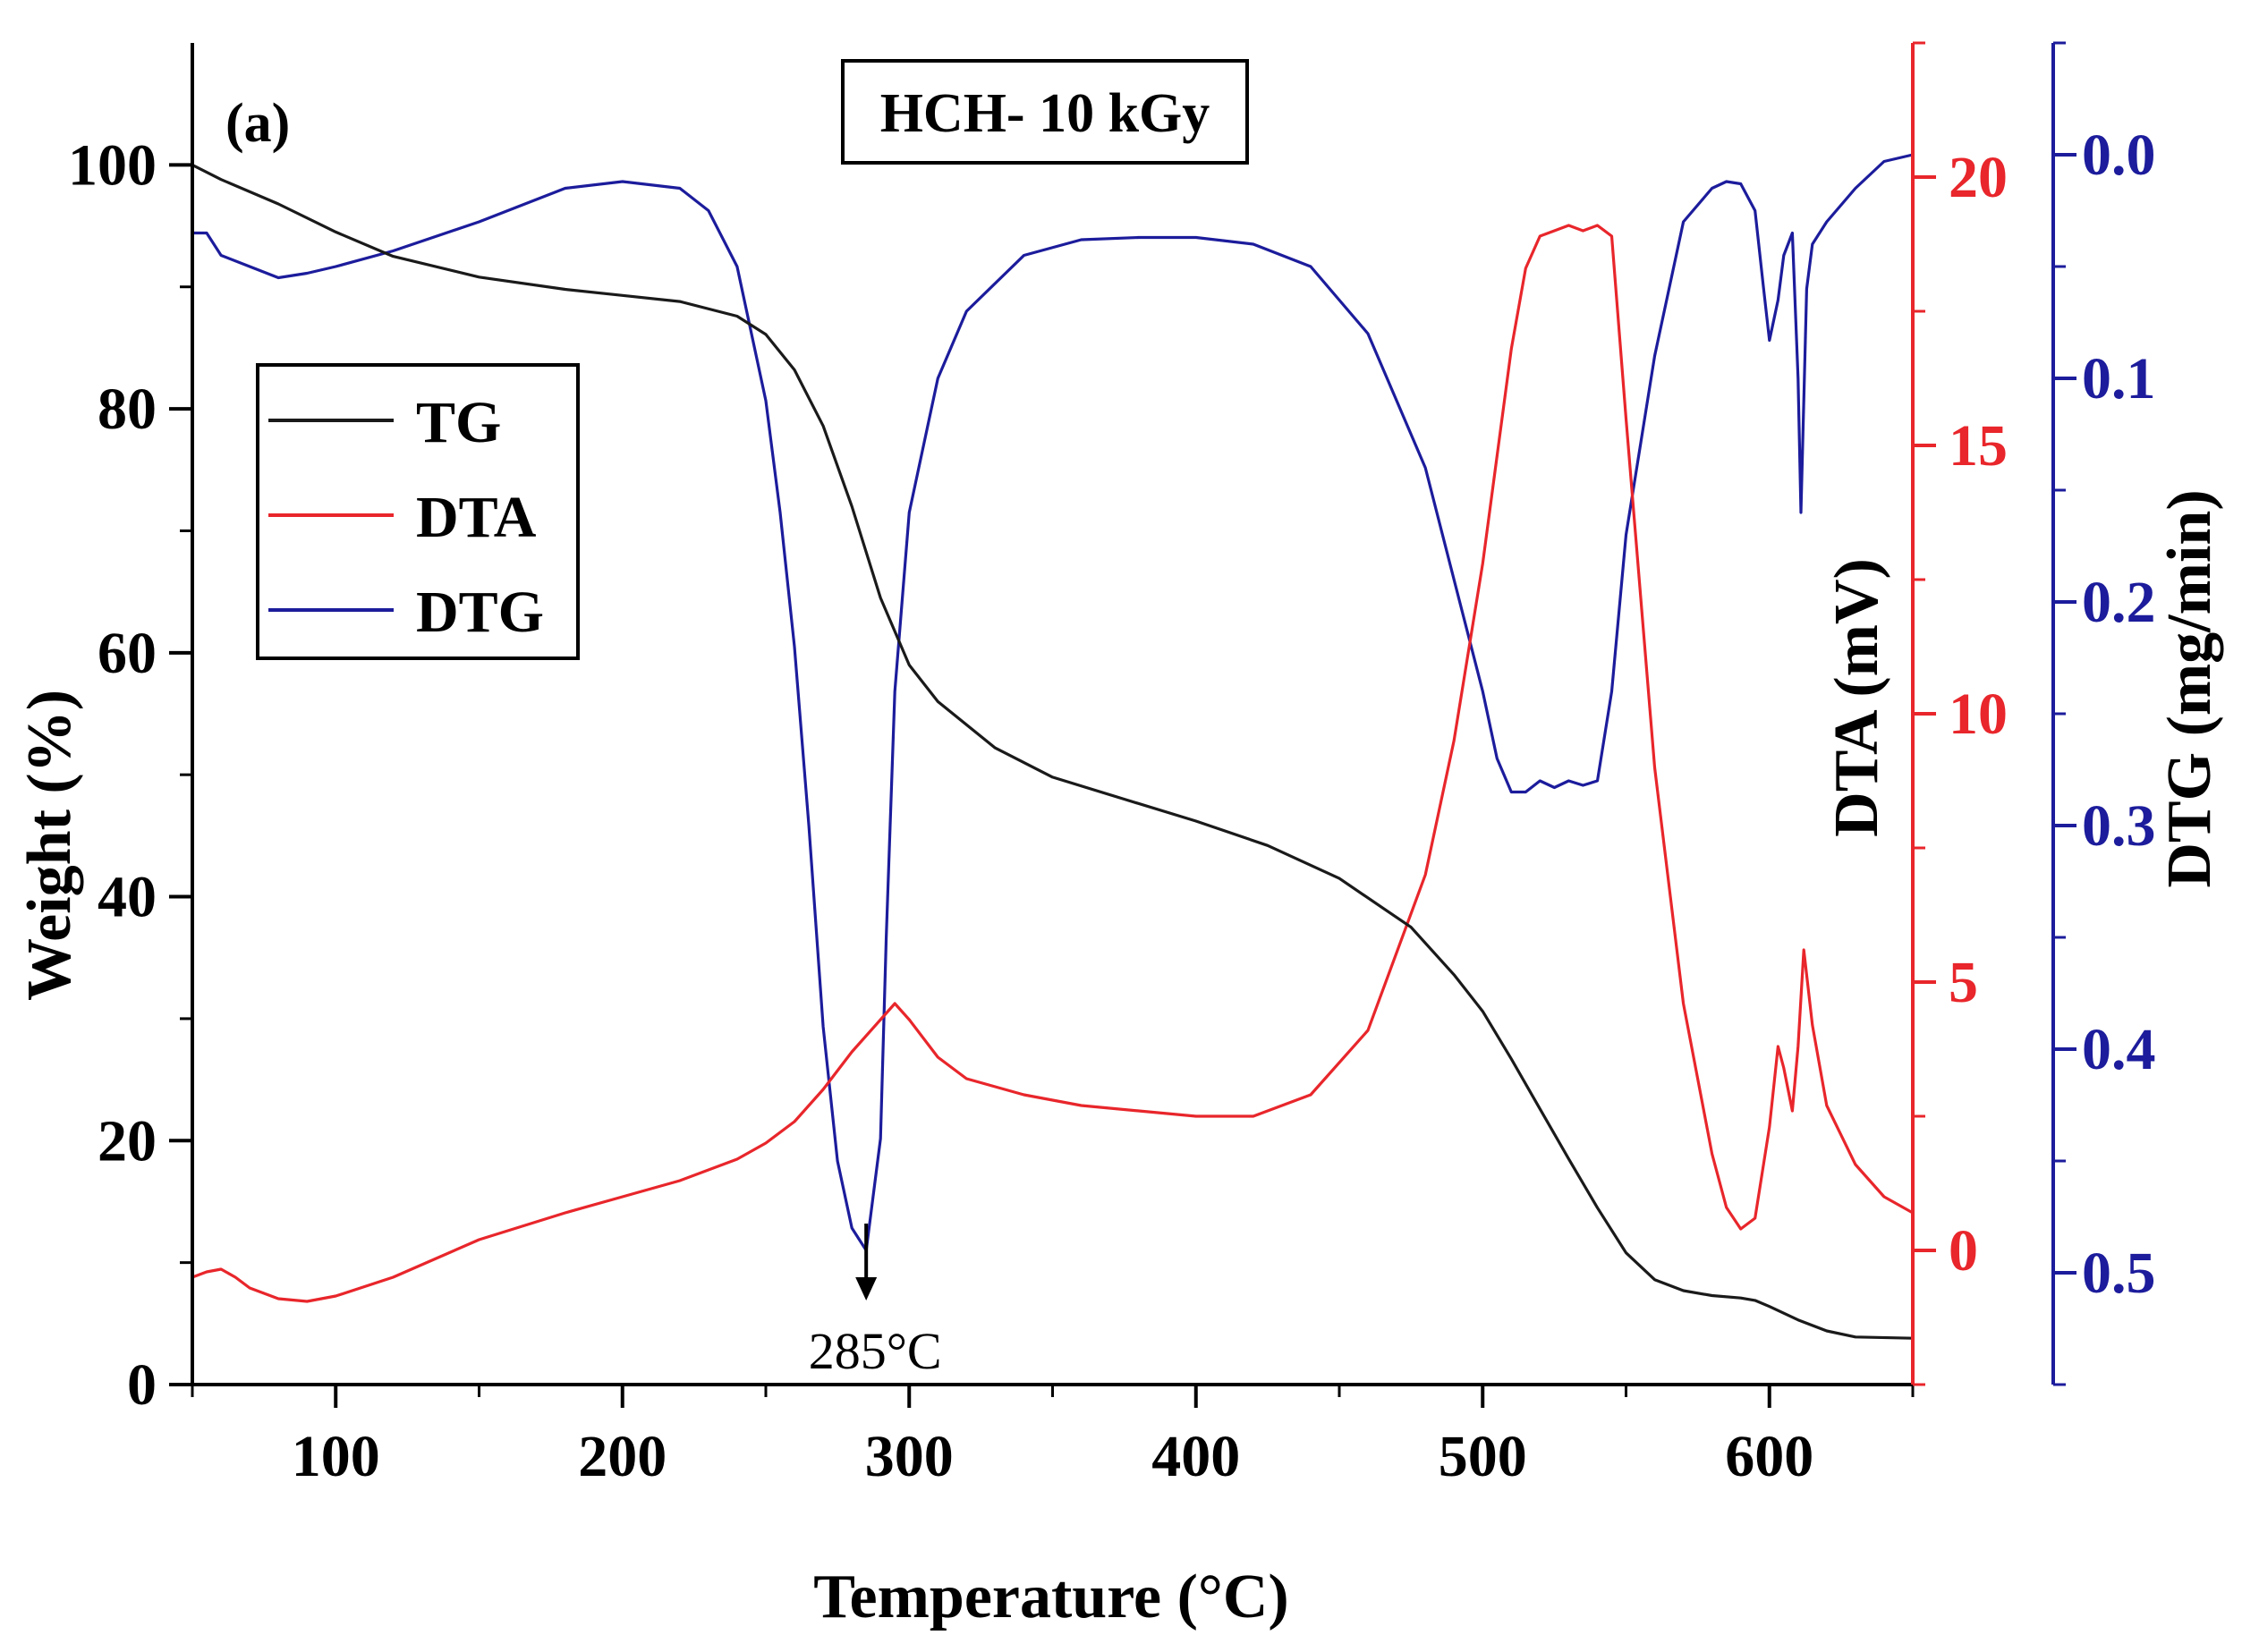  I want to click on legend: TG DTA DTG, so click(418, 511).